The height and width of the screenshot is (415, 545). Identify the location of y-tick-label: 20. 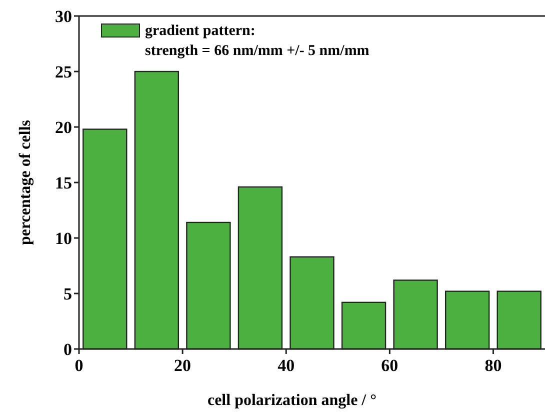
(63, 127).